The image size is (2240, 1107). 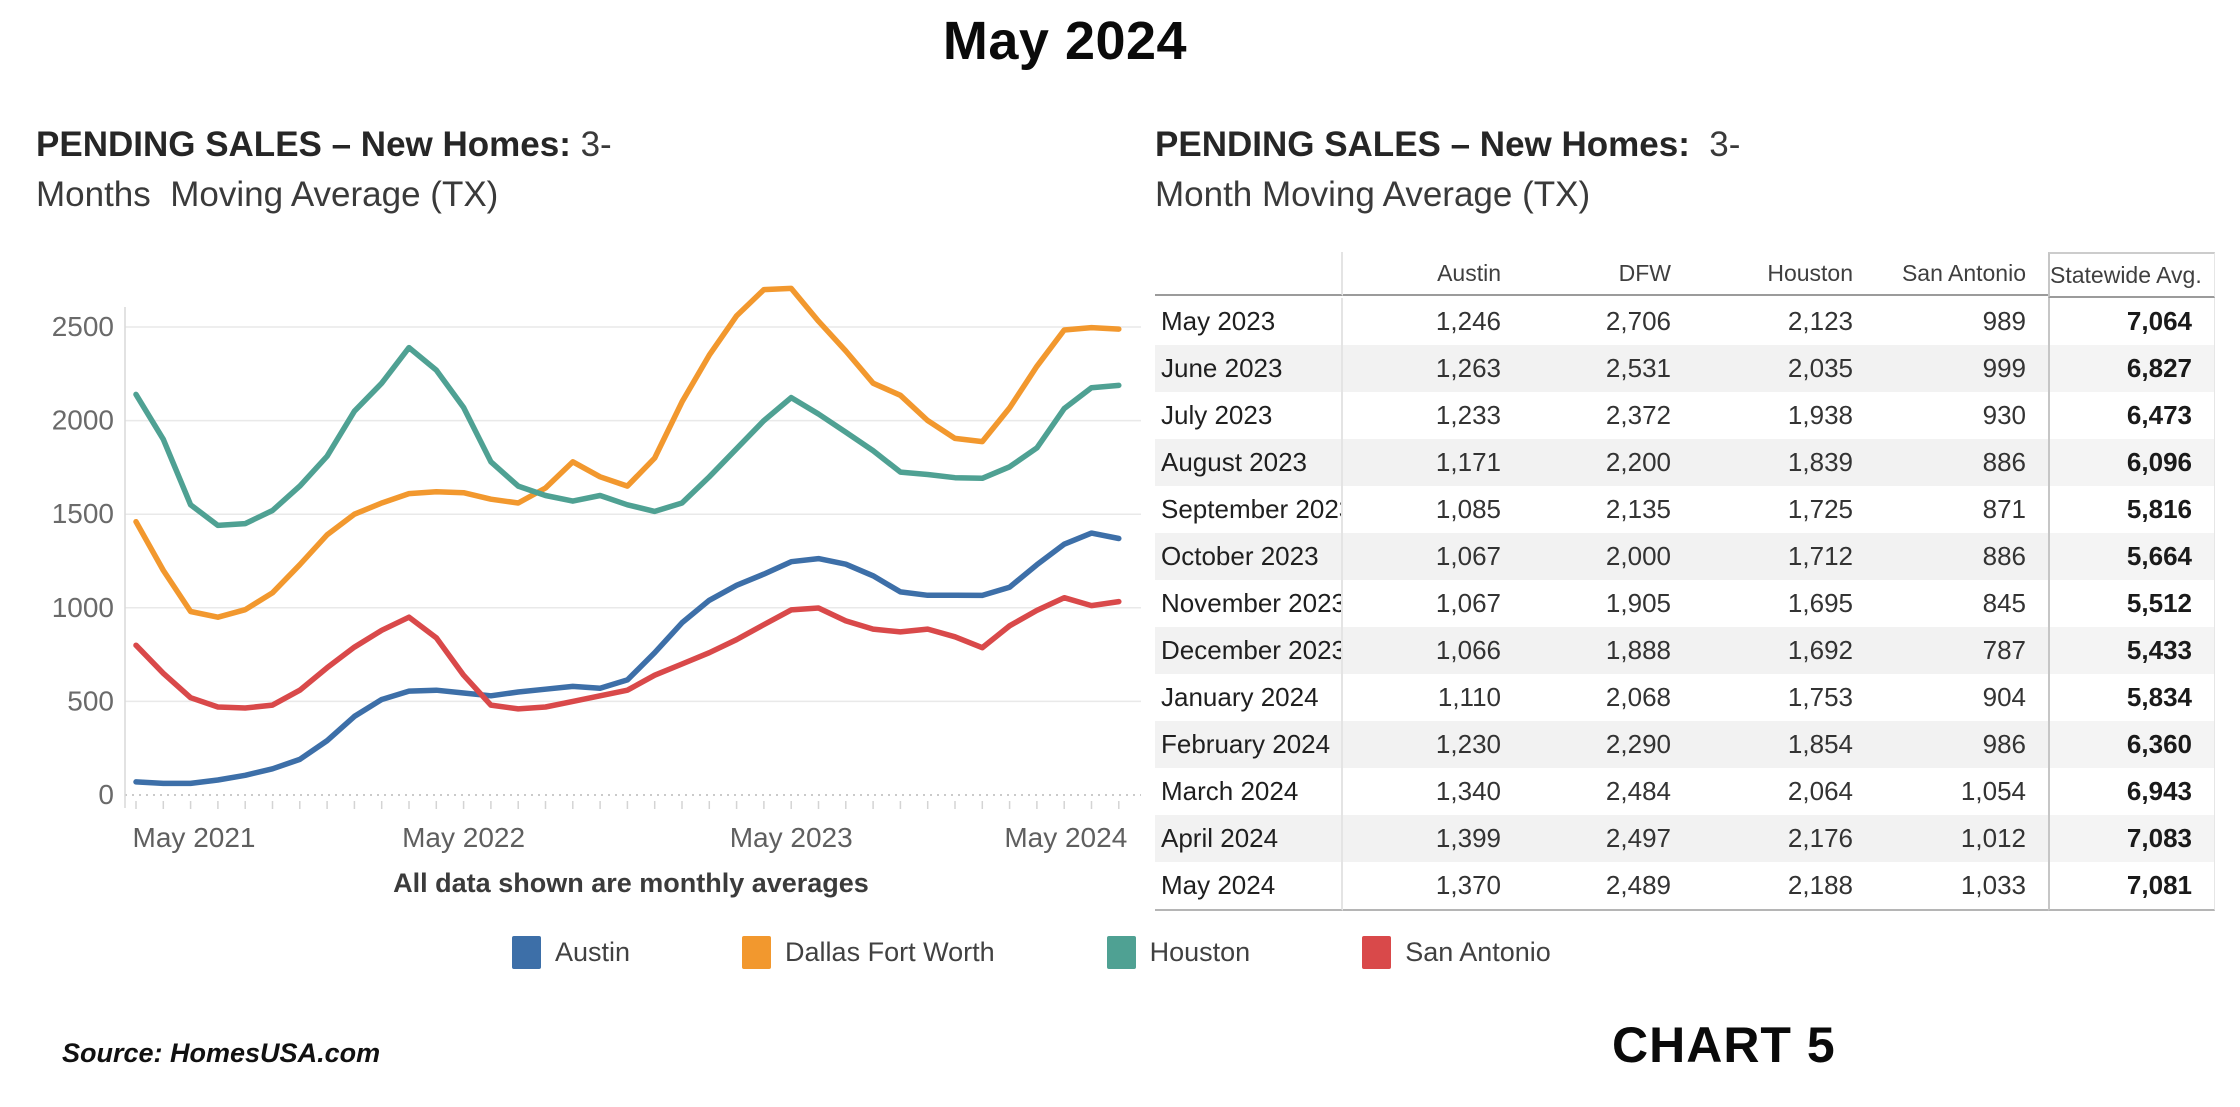 I want to click on table-row: June 2023 1,263 2,531 2,035 999 6,827, so click(x=1685, y=368).